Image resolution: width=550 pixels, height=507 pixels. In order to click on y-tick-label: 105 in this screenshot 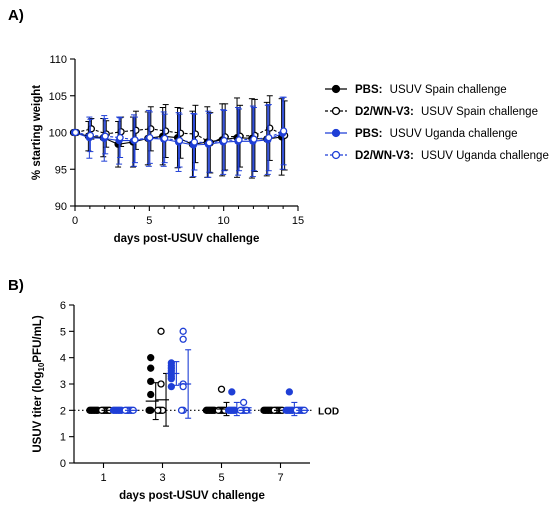, I will do `click(58, 97)`.